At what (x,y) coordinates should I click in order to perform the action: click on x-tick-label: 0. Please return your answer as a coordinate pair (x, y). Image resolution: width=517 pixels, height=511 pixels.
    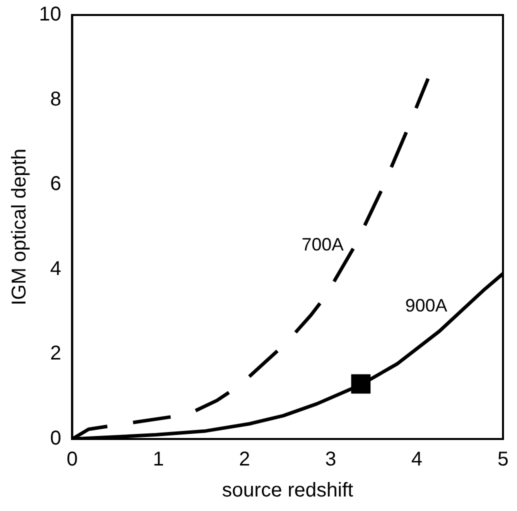
    Looking at the image, I should click on (72, 459).